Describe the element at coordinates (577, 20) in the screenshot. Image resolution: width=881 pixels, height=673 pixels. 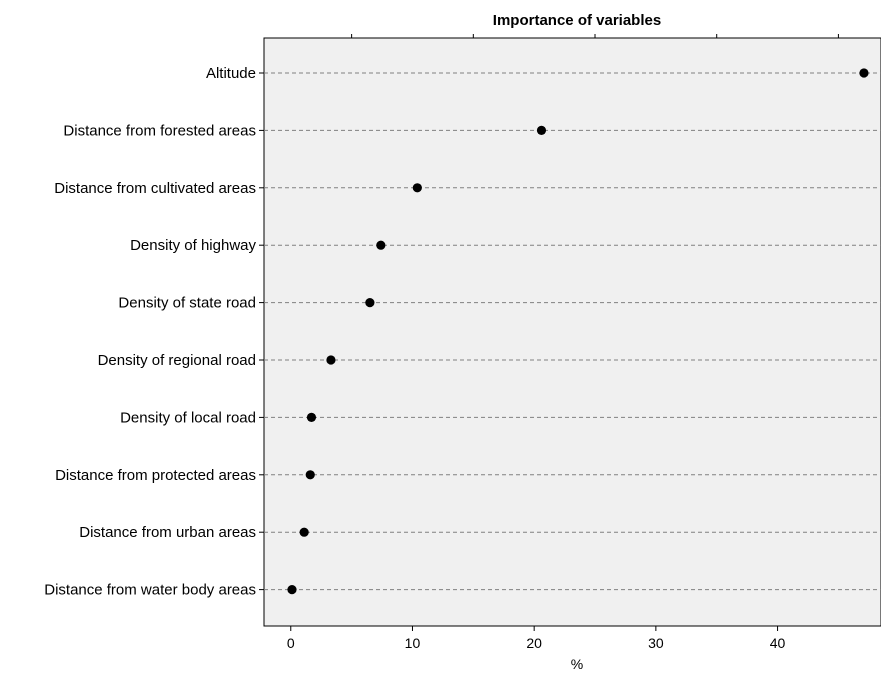
I see `chart-title: Importance of variables` at that location.